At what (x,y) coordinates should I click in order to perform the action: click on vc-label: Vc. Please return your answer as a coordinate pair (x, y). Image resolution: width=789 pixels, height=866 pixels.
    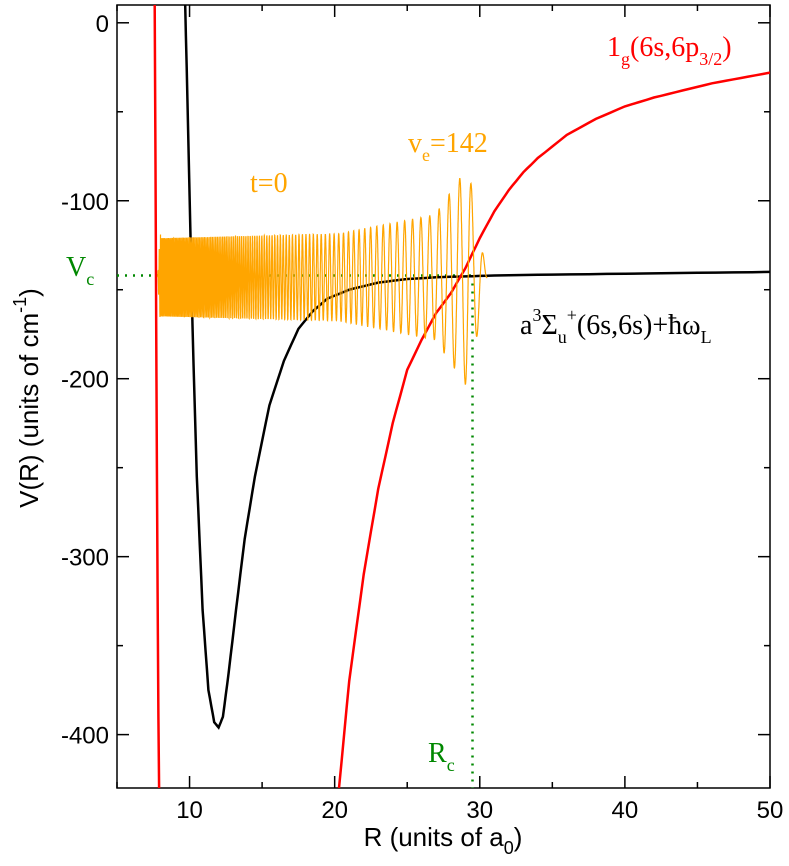
    Looking at the image, I should click on (80, 270).